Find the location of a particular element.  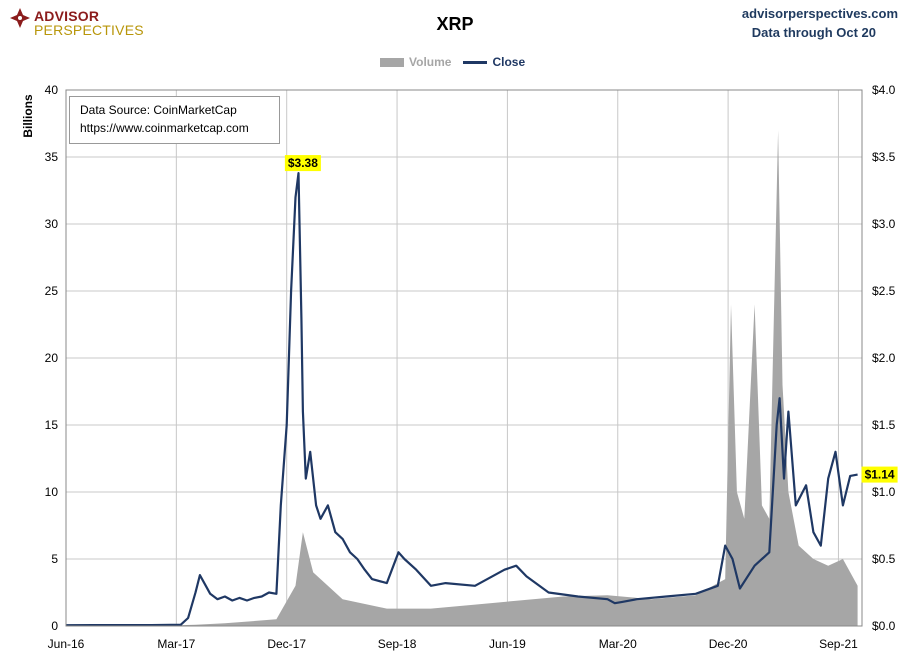

left-tick-label: 20 is located at coordinates (52, 358).